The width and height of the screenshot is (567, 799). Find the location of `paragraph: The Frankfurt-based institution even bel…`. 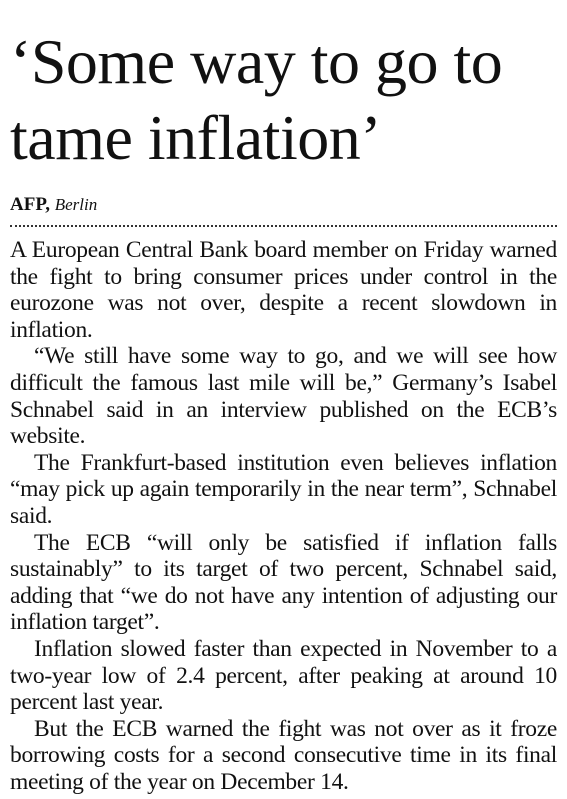

paragraph: The Frankfurt-based institution even bel… is located at coordinates (283, 489).